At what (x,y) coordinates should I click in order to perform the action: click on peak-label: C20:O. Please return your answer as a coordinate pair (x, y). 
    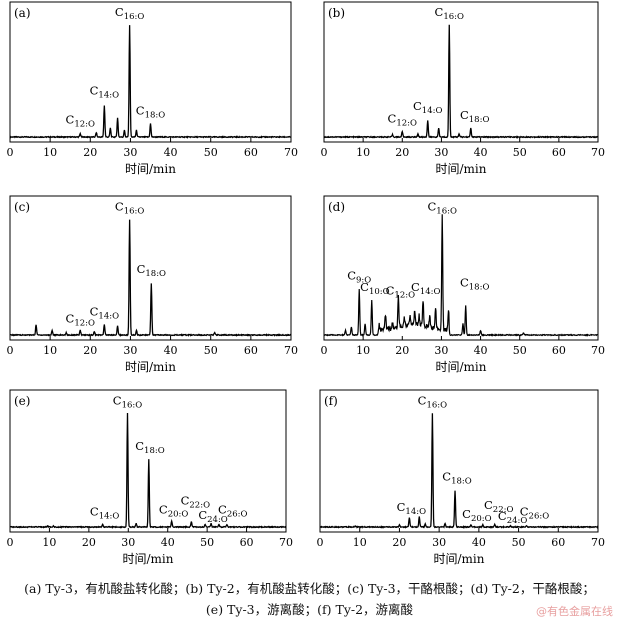
    Looking at the image, I should click on (173, 510).